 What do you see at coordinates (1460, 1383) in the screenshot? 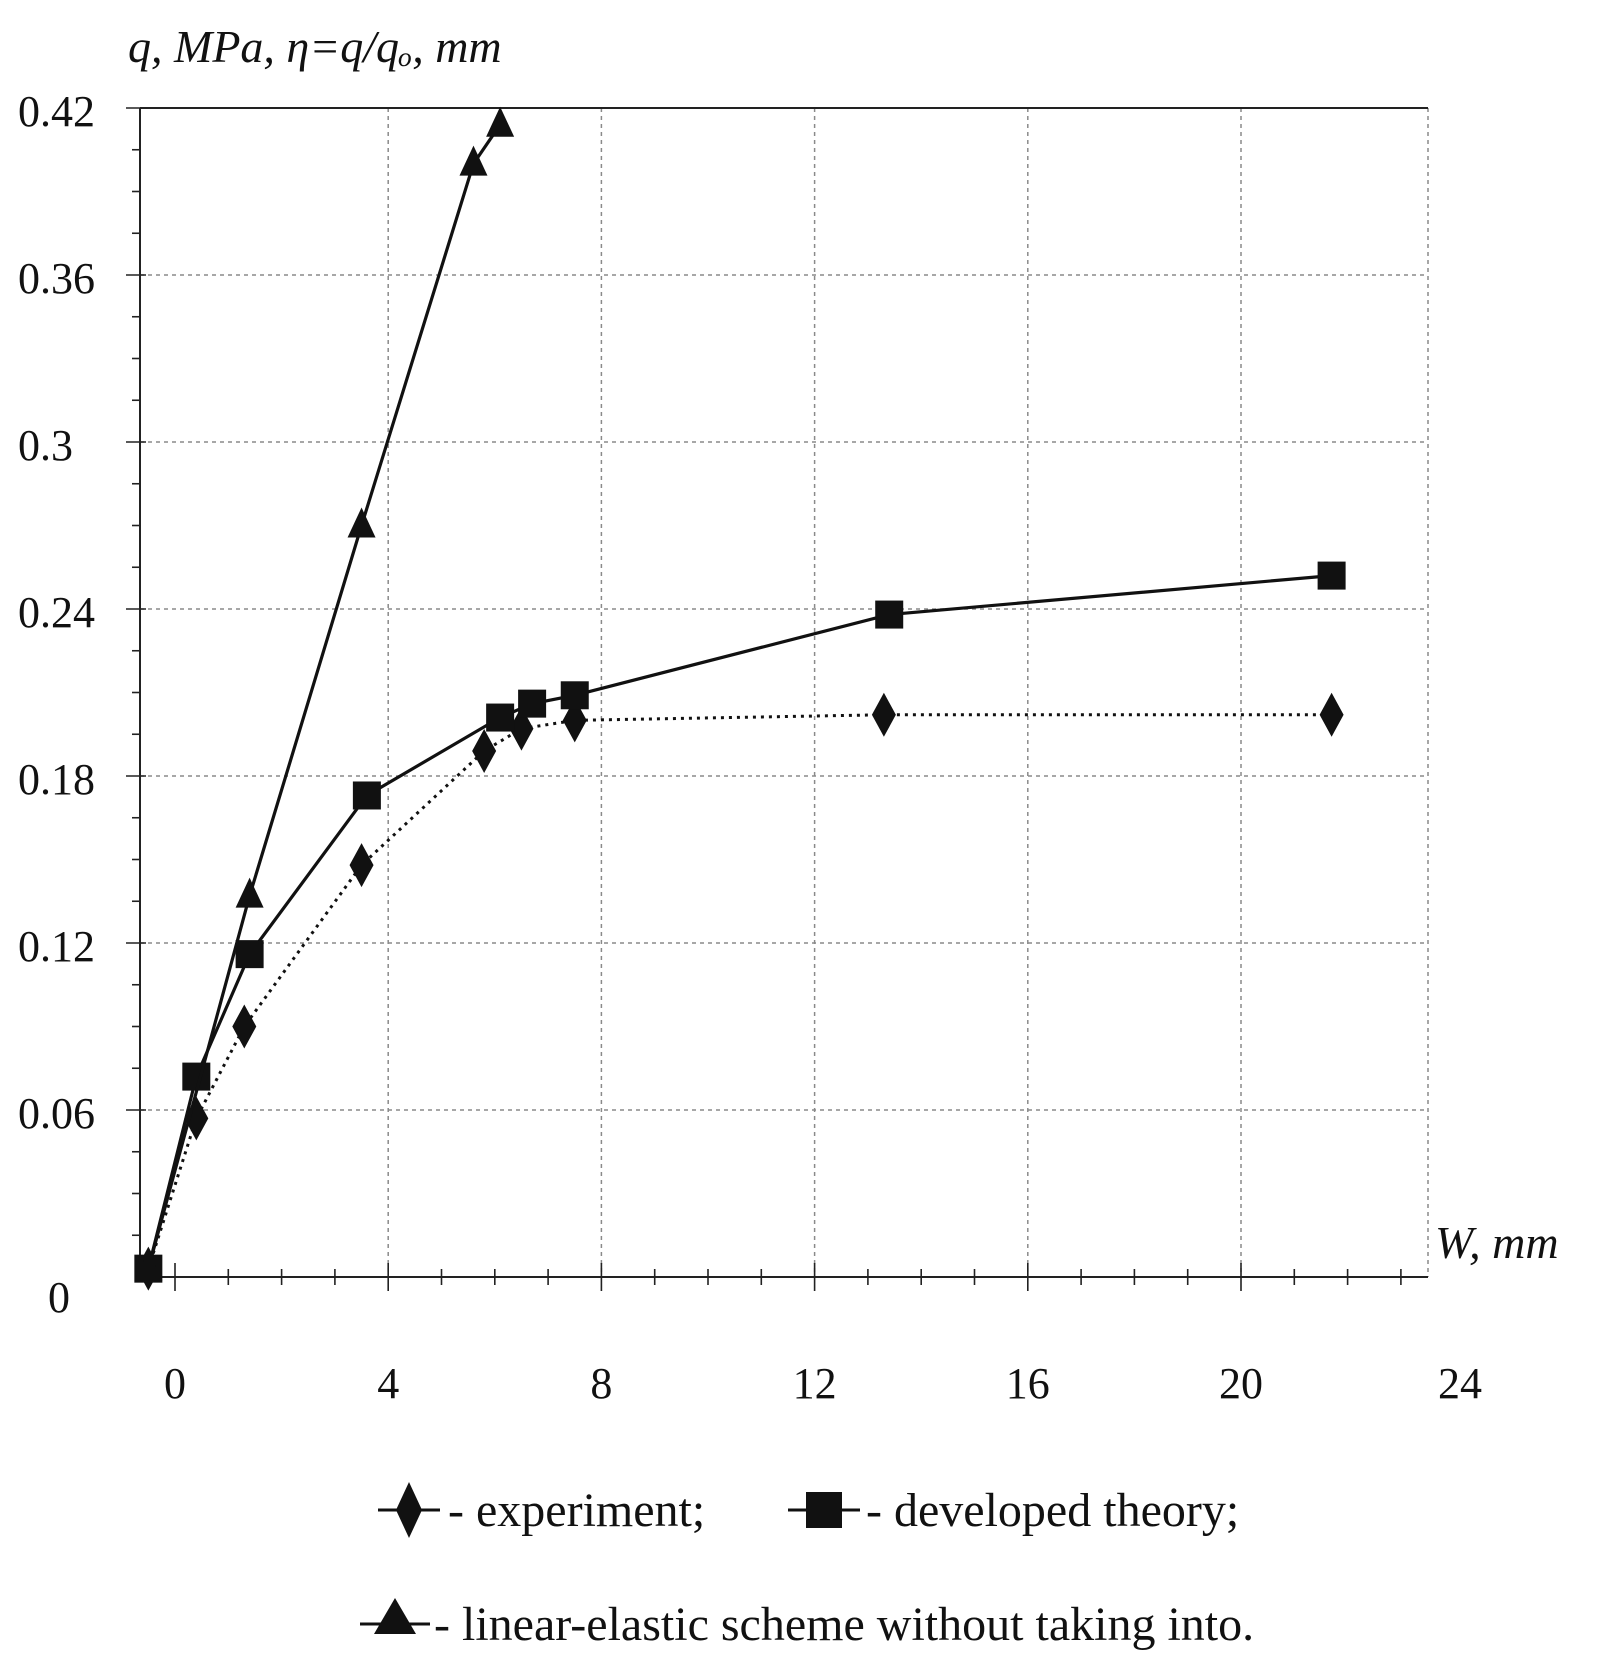
I see `x-tick-label: 24` at bounding box center [1460, 1383].